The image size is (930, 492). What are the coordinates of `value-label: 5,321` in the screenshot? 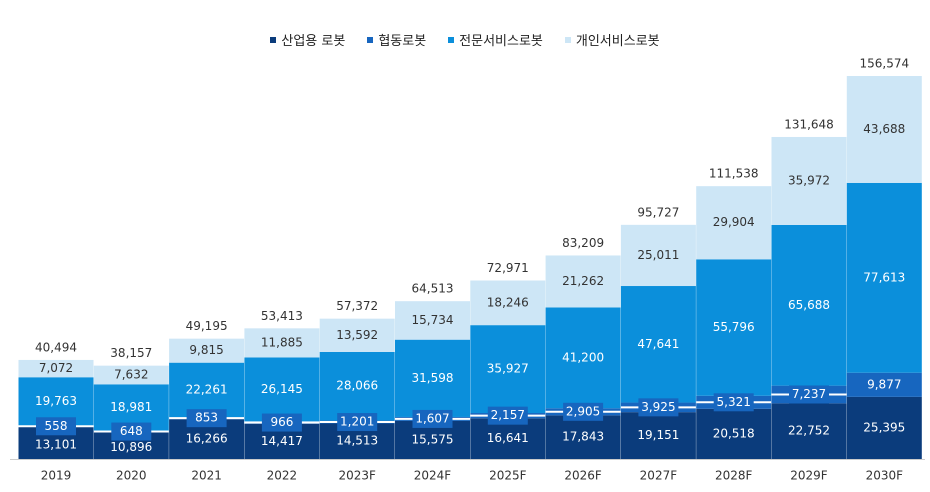 It's located at (734, 402).